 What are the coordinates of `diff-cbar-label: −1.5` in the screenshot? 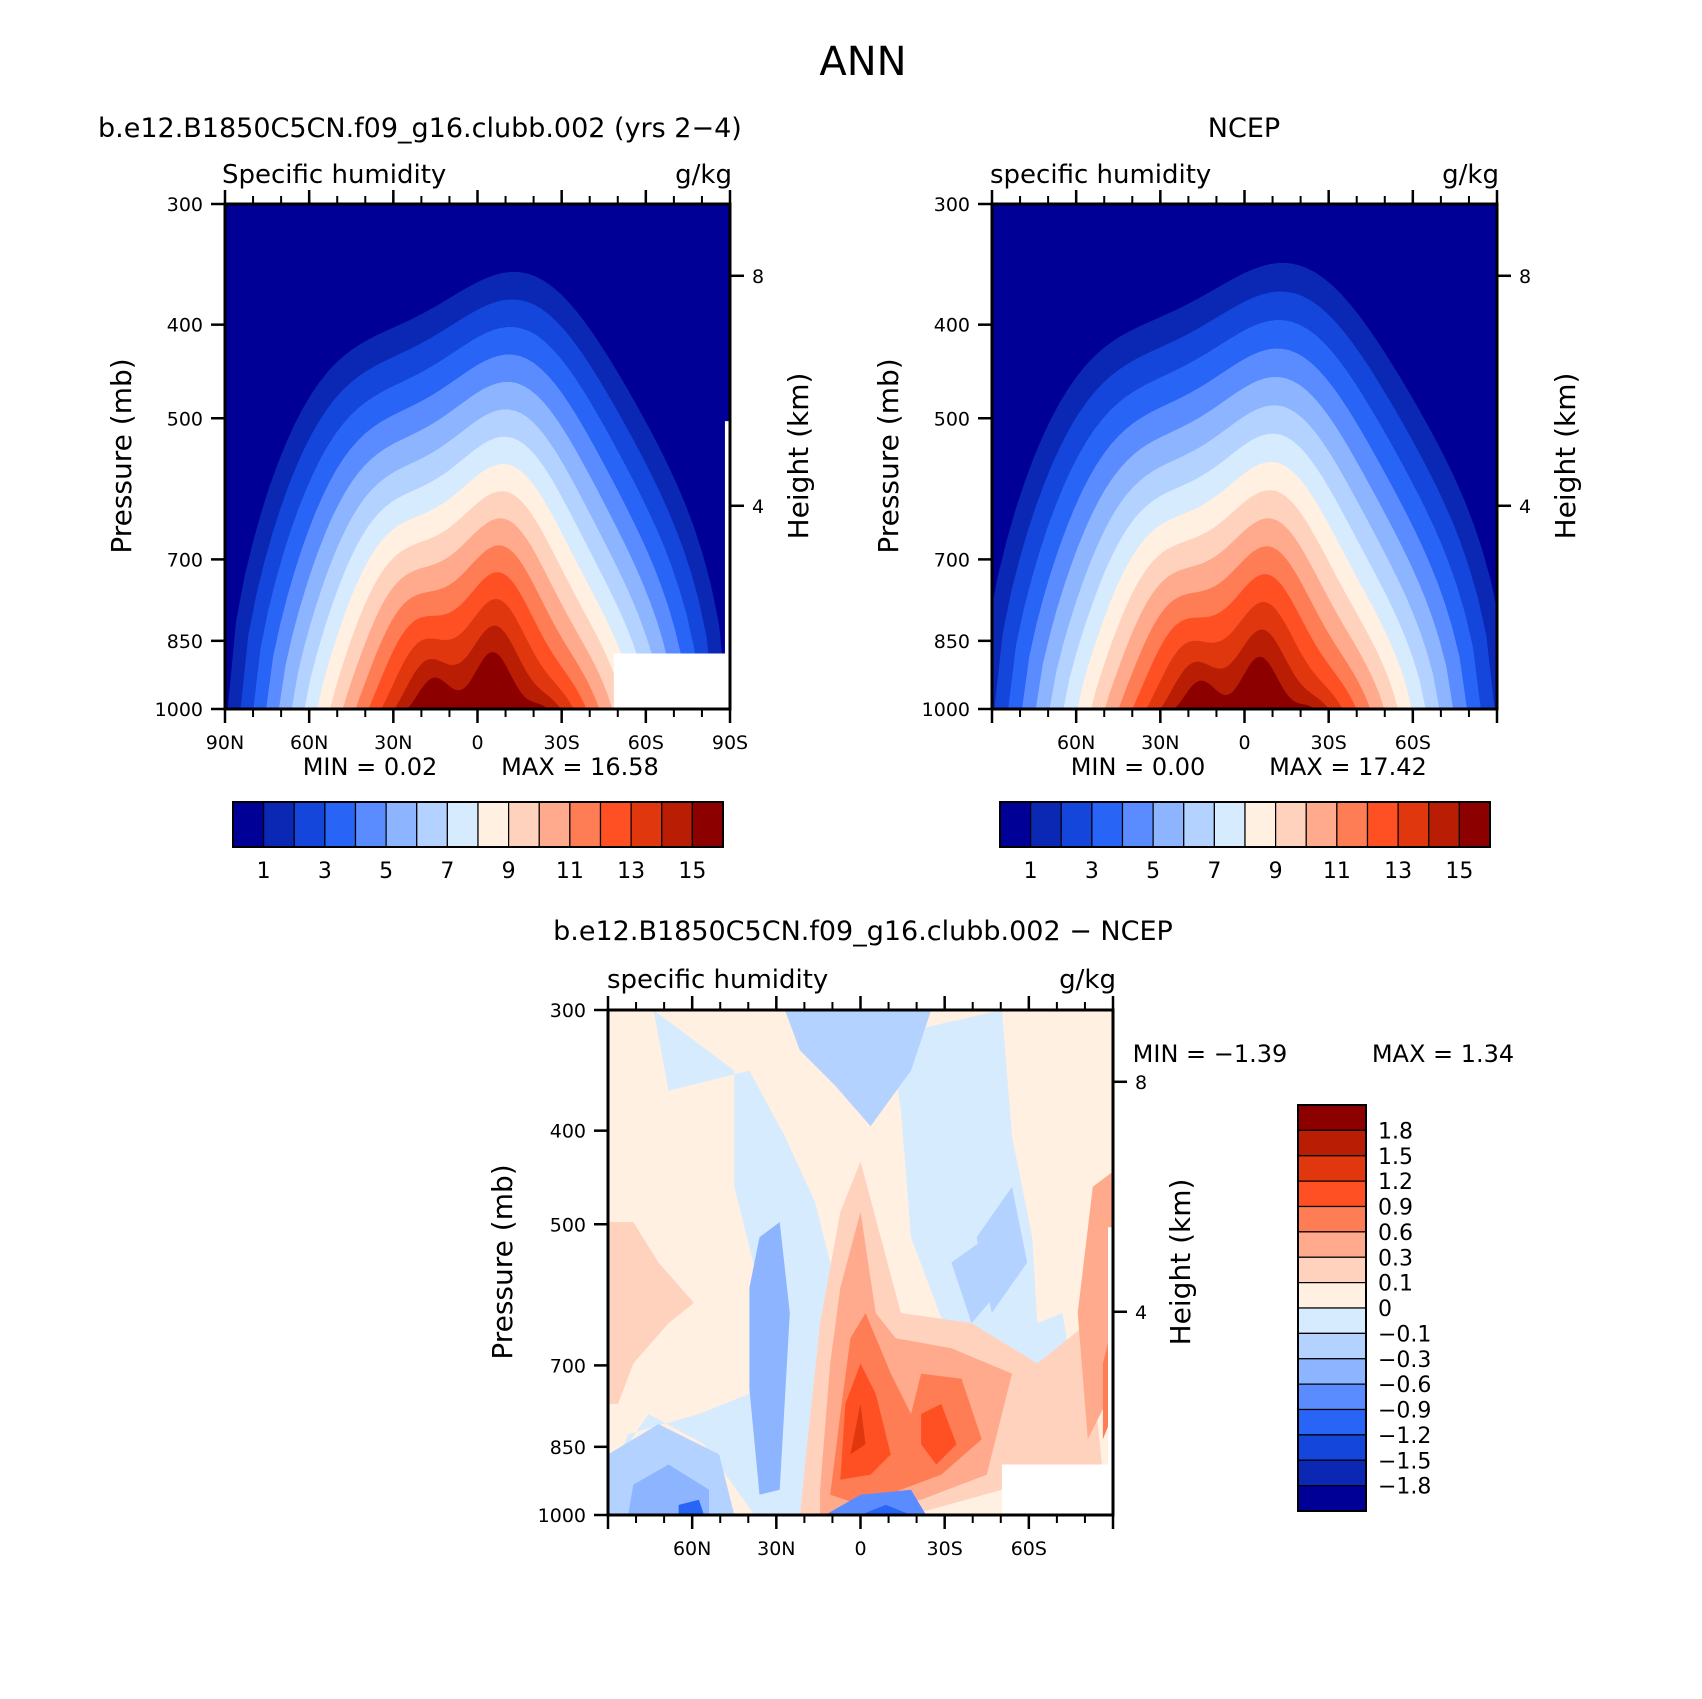 It's located at (1404, 1461).